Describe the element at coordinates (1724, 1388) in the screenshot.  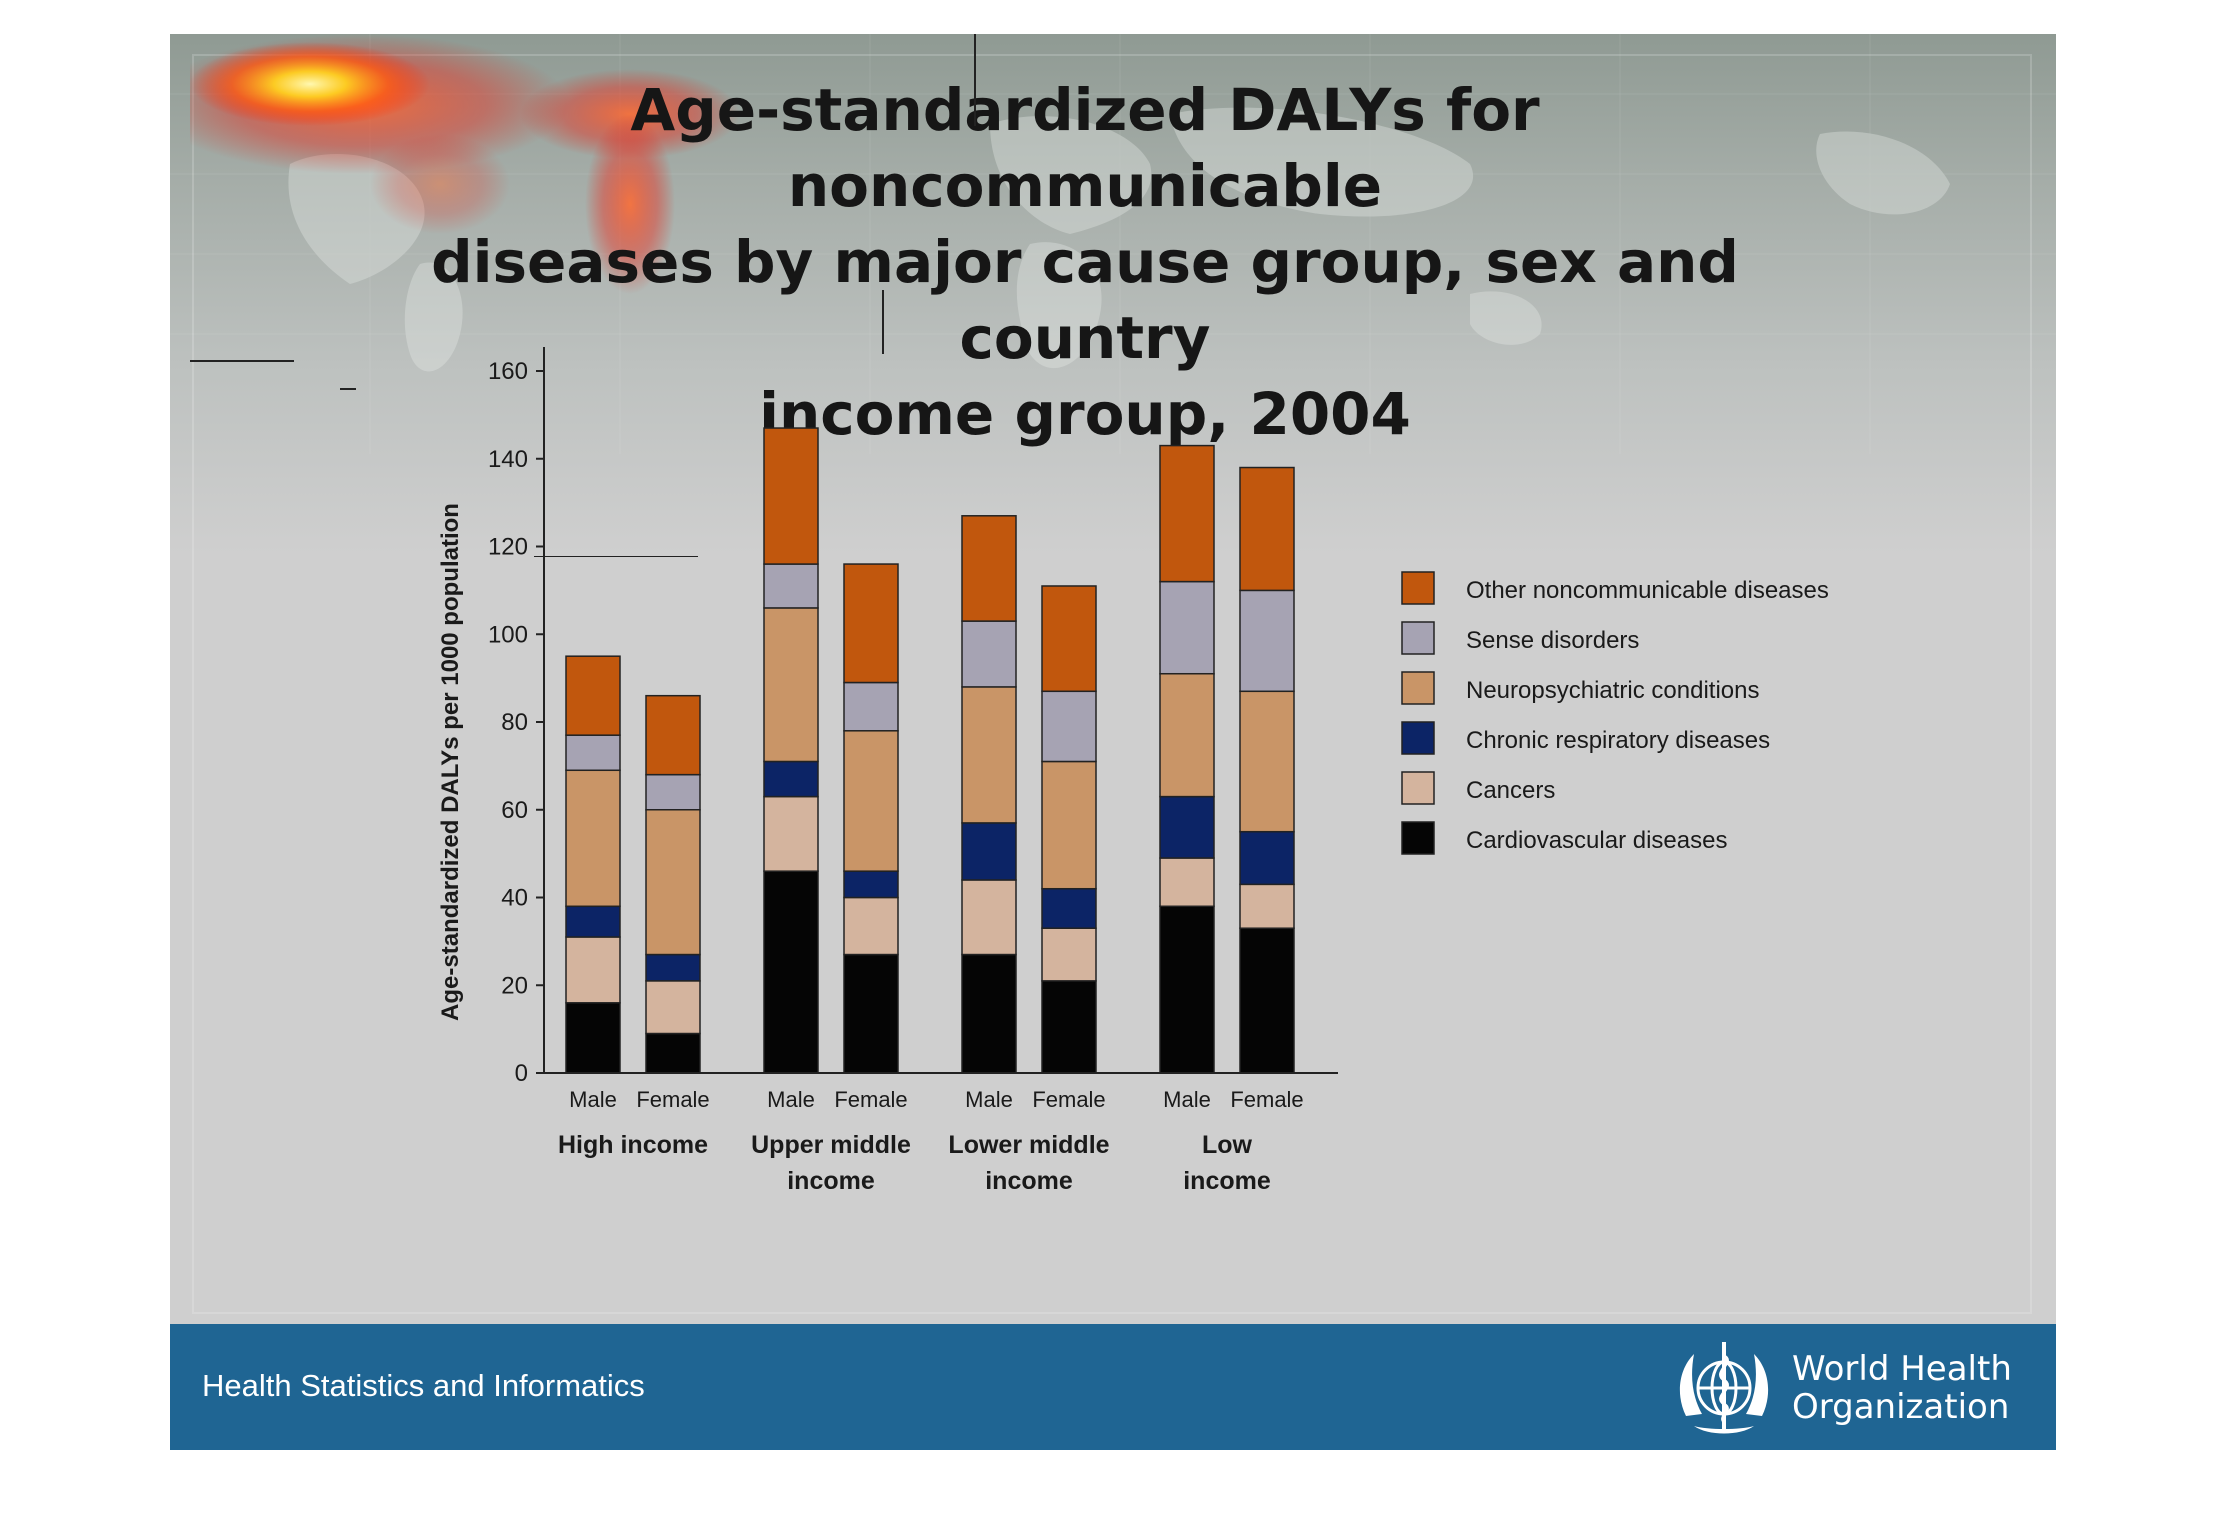
I see `who-emblem-icon` at that location.